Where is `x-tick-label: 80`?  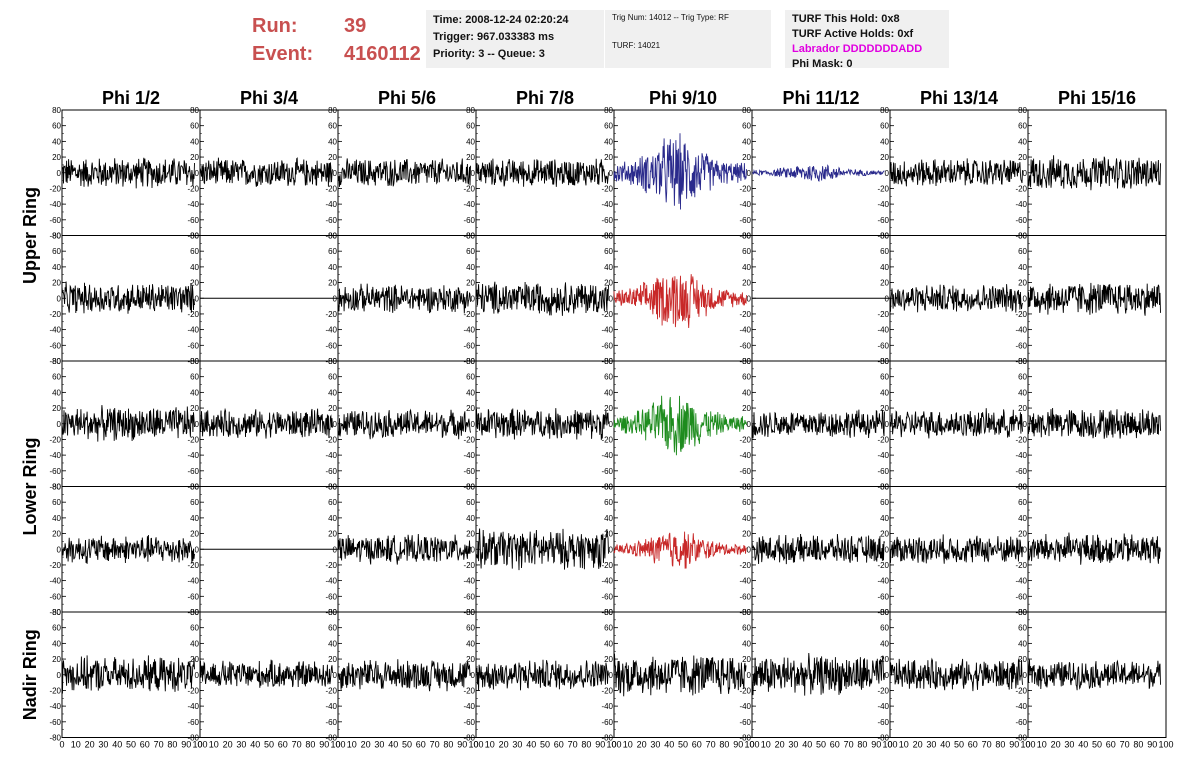 x-tick-label: 80 is located at coordinates (448, 745).